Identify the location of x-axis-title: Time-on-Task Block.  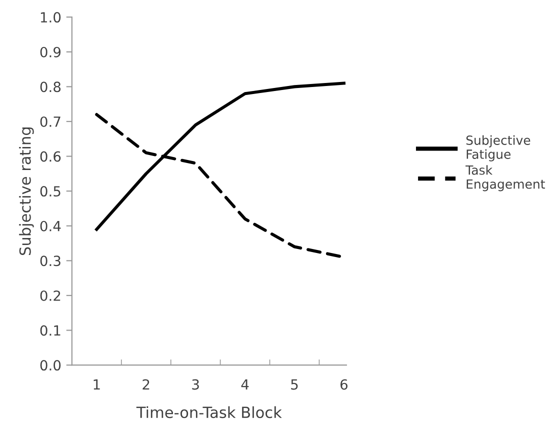
(209, 412).